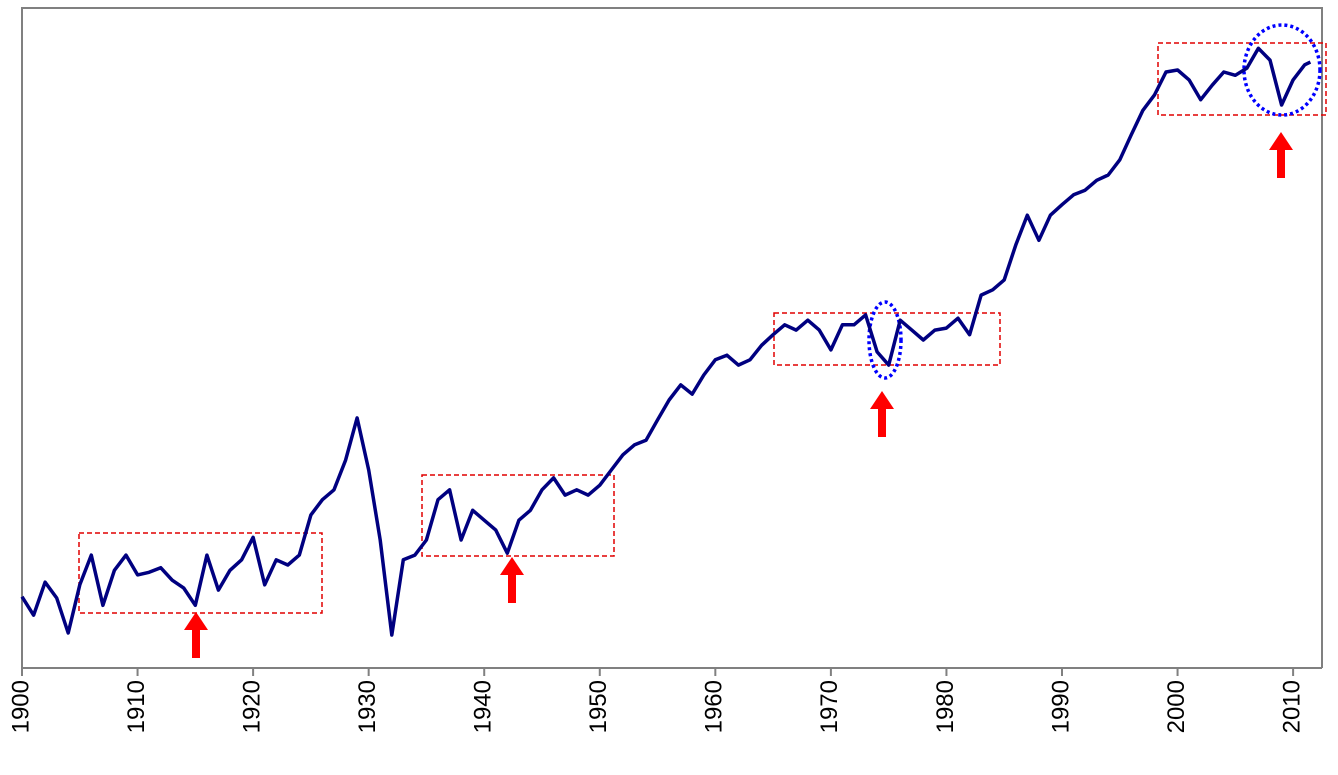 This screenshot has width=1338, height=775. I want to click on x-tick-label: 1990, so click(1060, 706).